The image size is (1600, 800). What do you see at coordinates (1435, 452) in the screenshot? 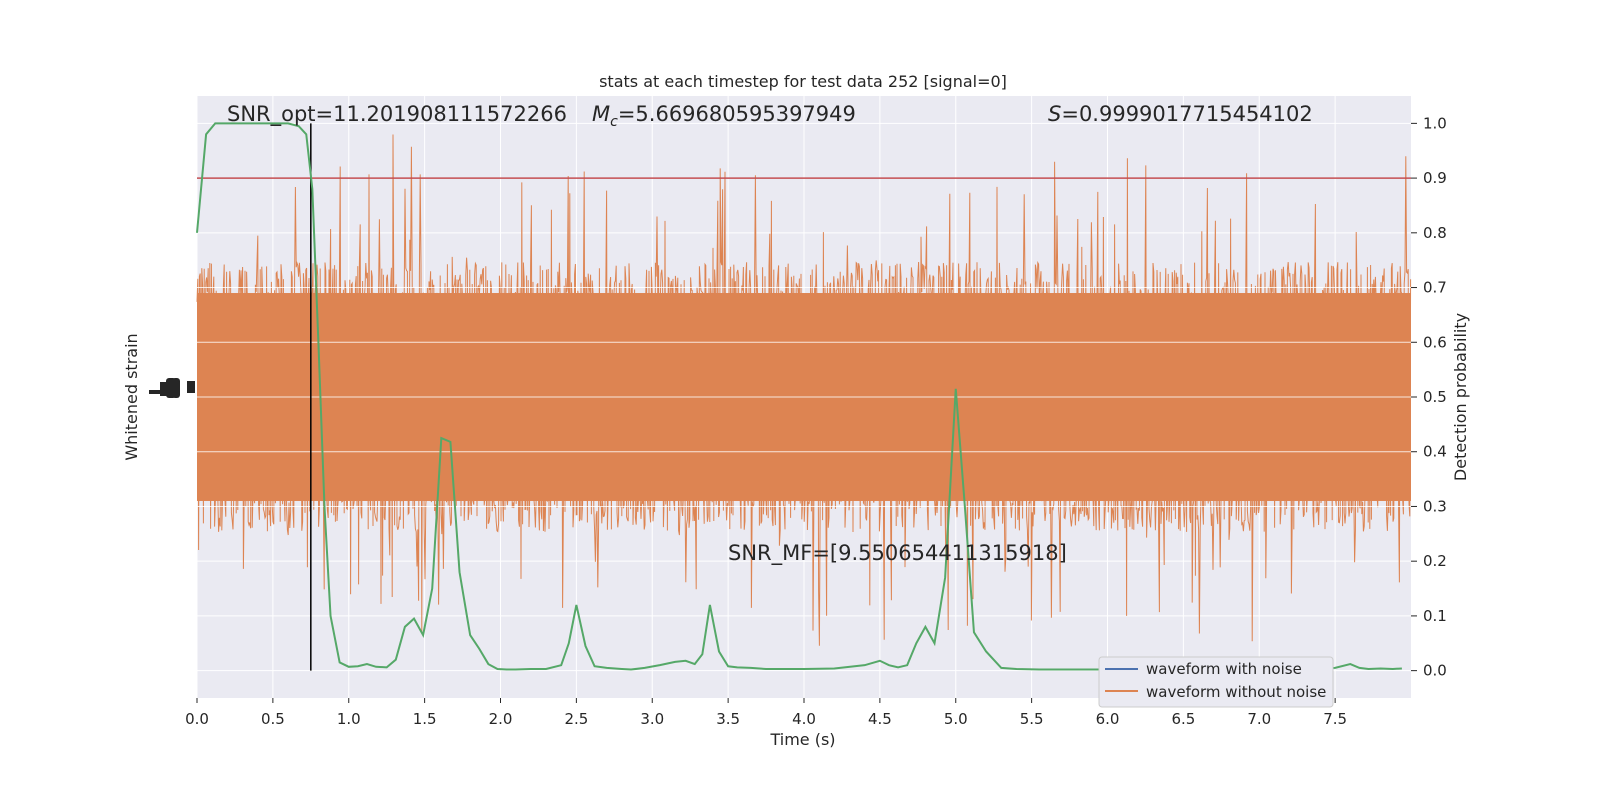
I see `y-right-tick-label-4: 0.4` at bounding box center [1435, 452].